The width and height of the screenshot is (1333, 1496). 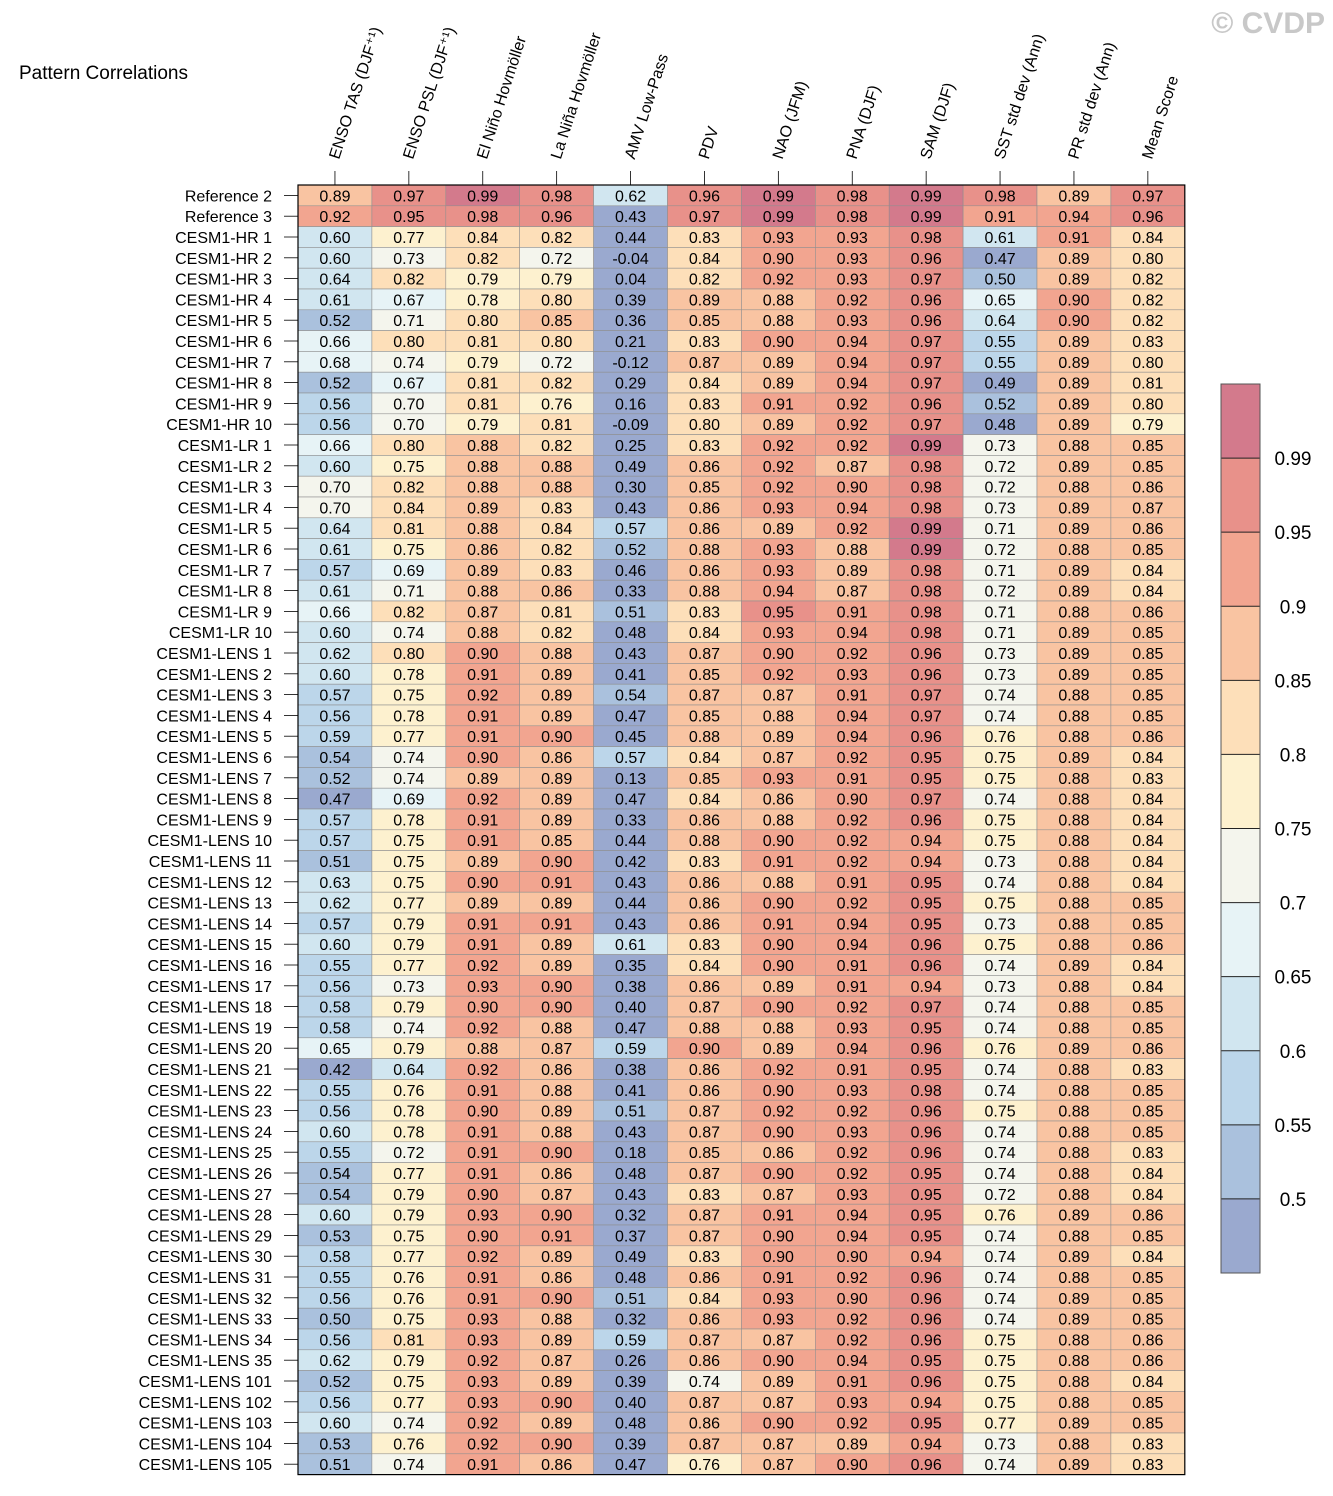 I want to click on cell-value: 0.55, so click(x=334, y=1278).